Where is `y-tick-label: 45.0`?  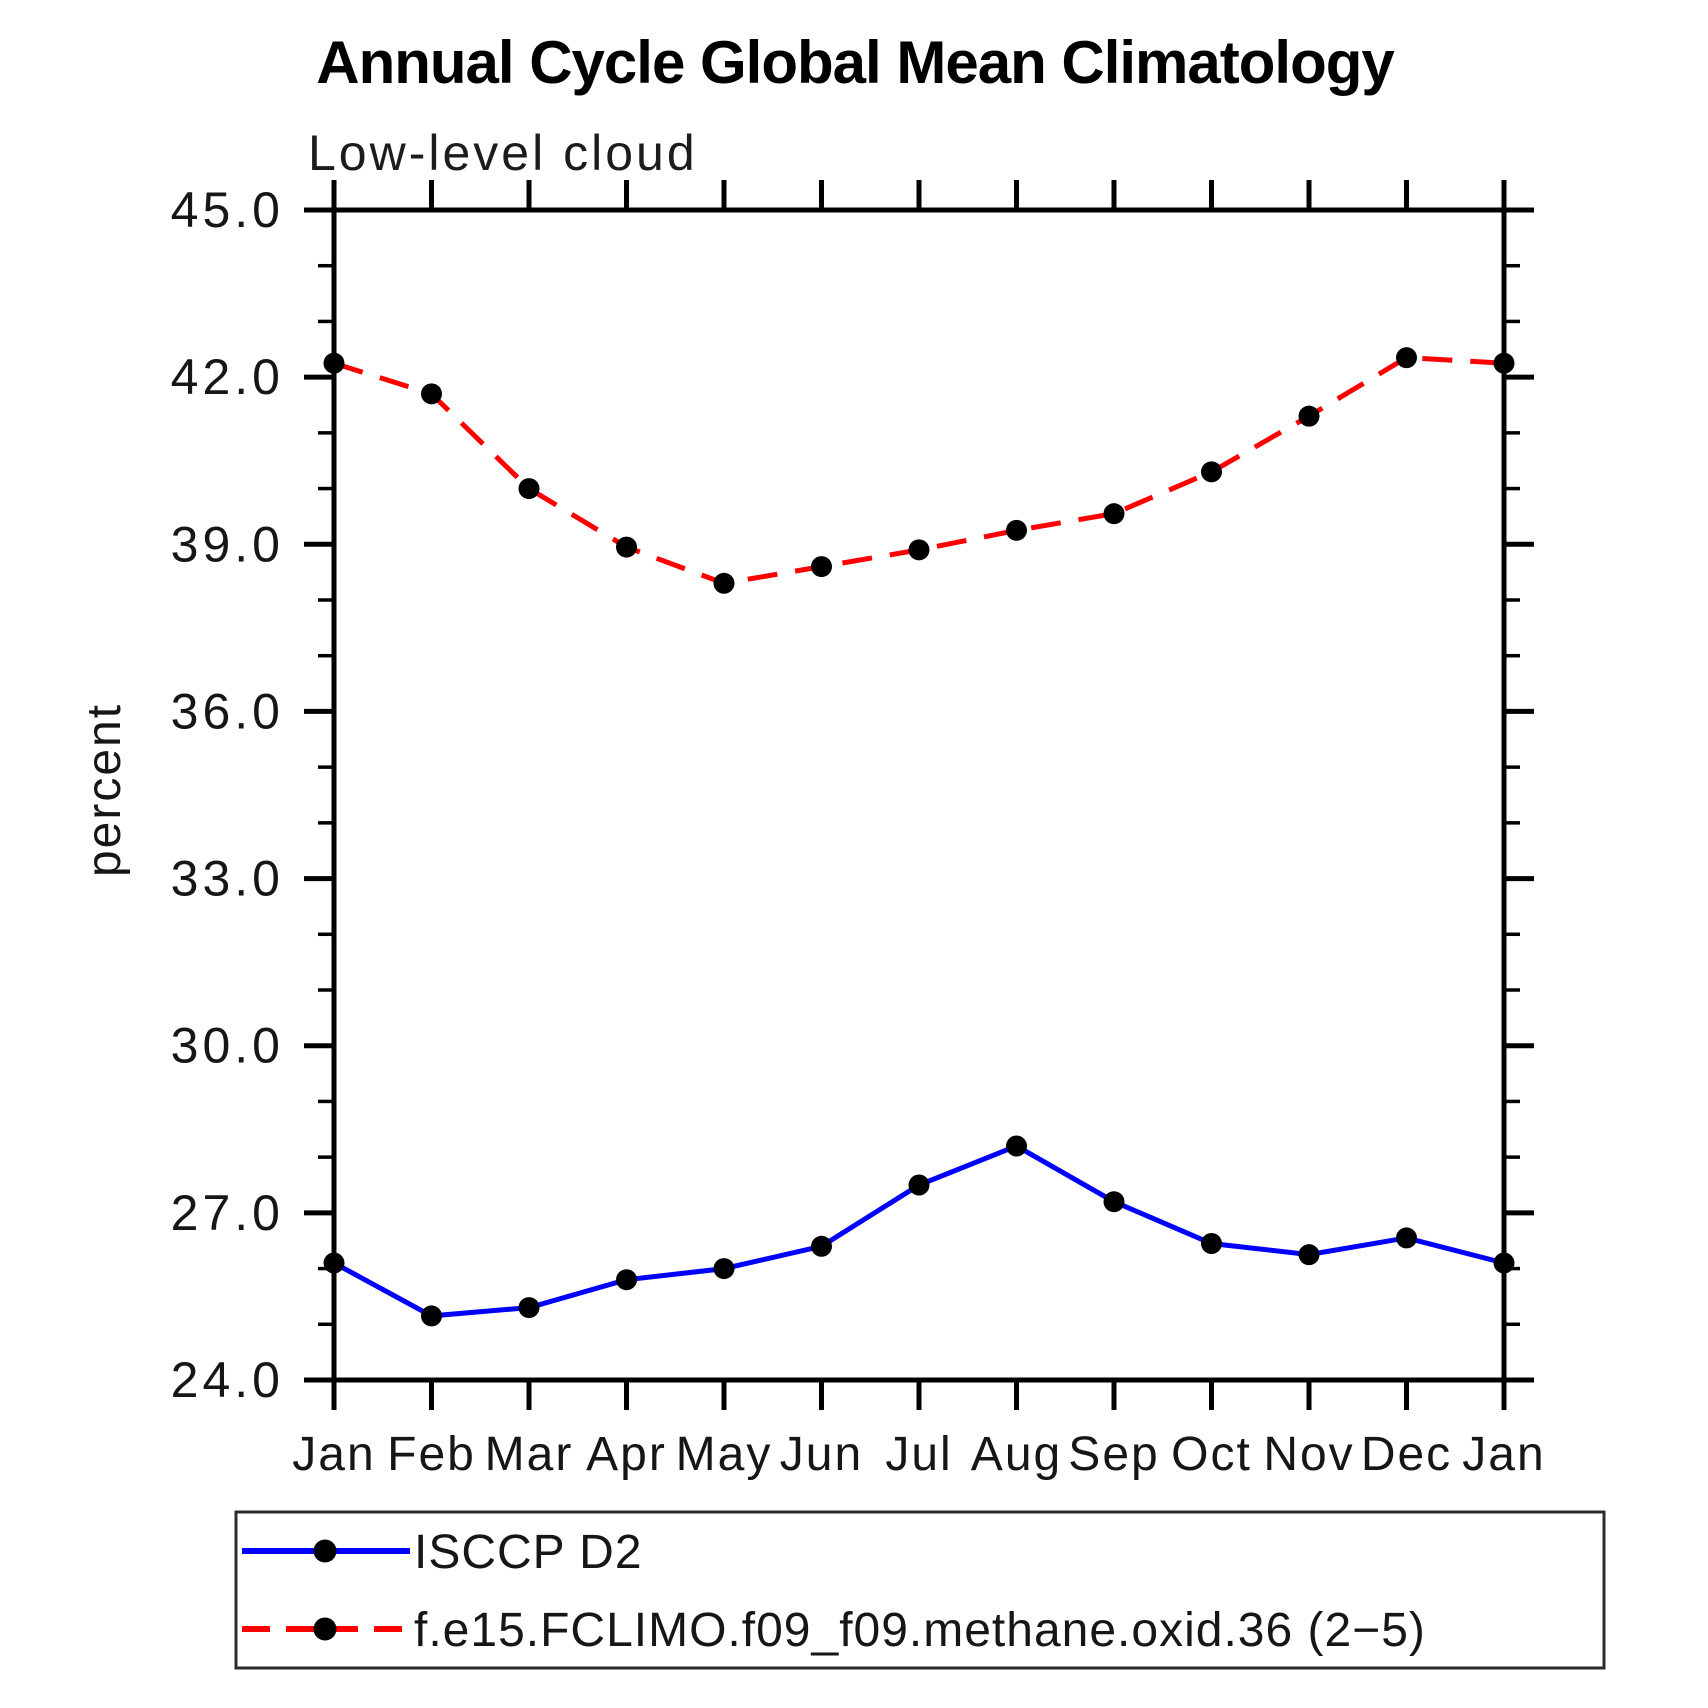
y-tick-label: 45.0 is located at coordinates (227, 210).